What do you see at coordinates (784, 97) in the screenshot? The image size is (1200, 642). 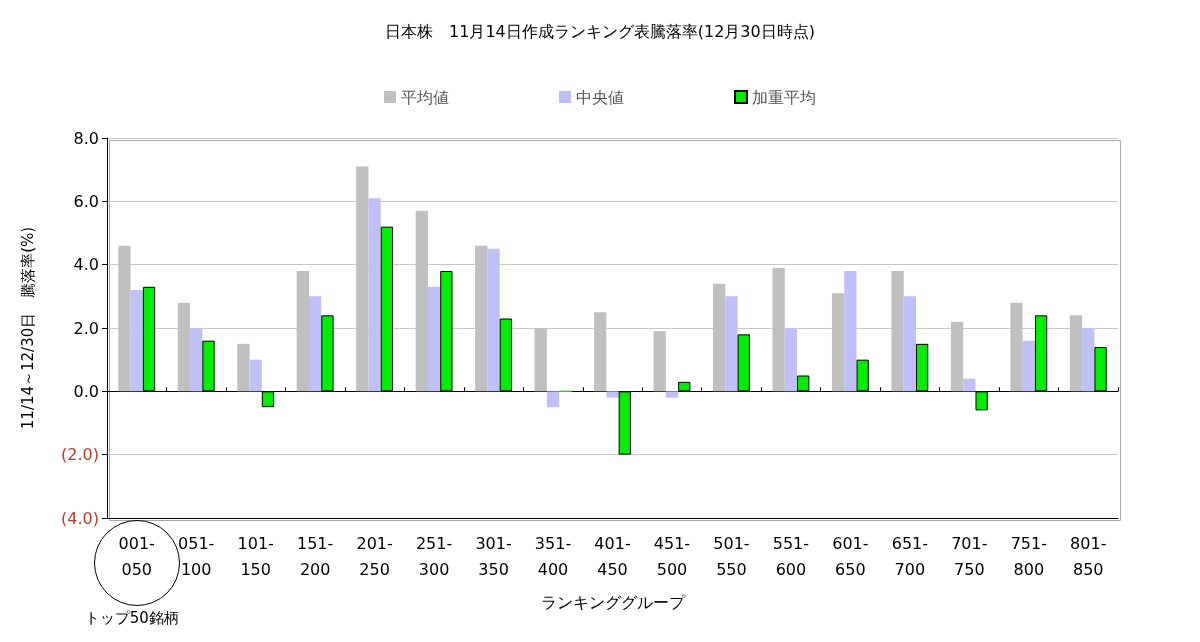 I see `legend-label: 加重平均` at bounding box center [784, 97].